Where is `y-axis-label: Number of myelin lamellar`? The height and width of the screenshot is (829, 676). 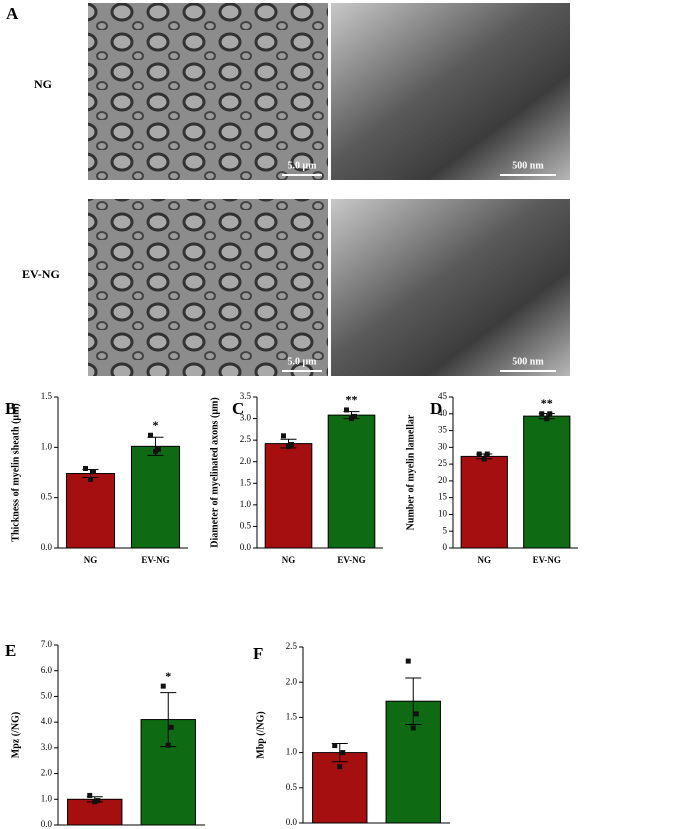
y-axis-label: Number of myelin lamellar is located at coordinates (410, 472).